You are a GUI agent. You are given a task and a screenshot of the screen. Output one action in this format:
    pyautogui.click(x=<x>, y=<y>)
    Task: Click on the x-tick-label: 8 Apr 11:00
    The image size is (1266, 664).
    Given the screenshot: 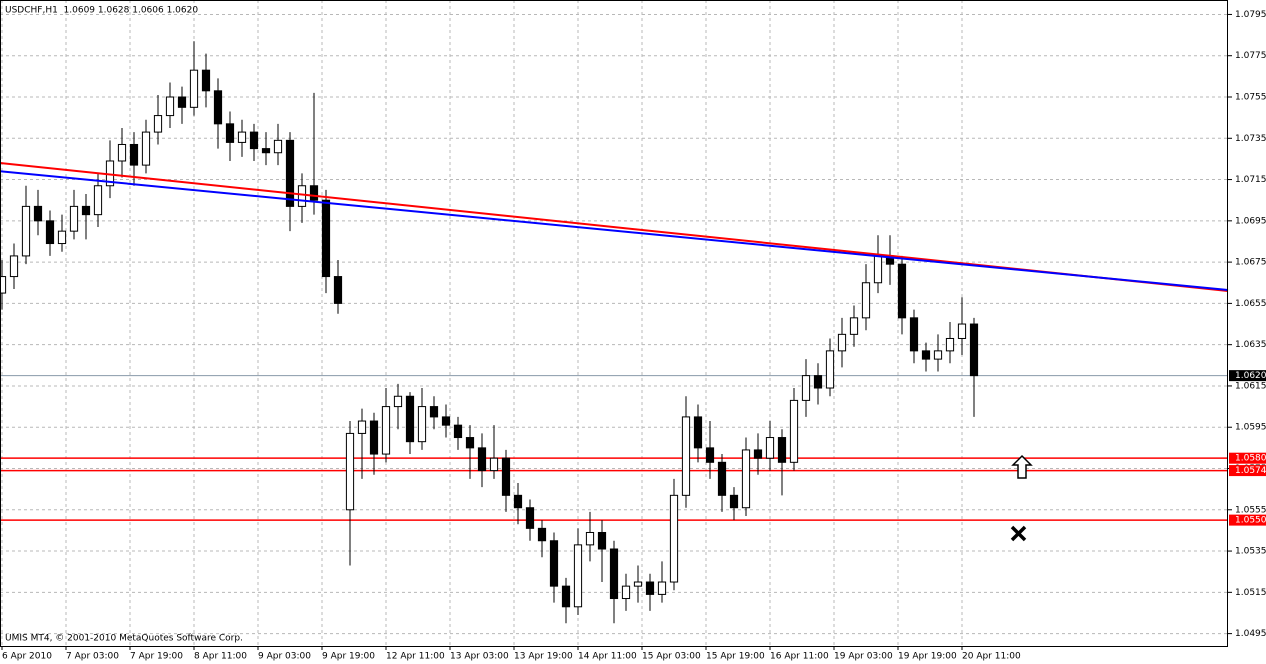 What is the action you would take?
    pyautogui.click(x=220, y=657)
    